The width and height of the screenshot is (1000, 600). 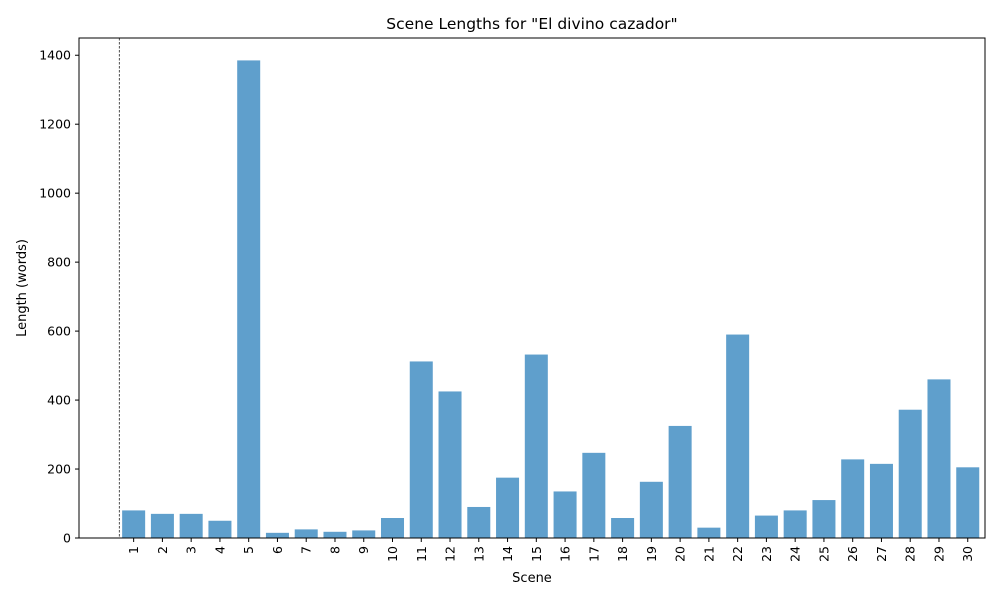 What do you see at coordinates (191, 550) in the screenshot?
I see `x-tick-label: 3` at bounding box center [191, 550].